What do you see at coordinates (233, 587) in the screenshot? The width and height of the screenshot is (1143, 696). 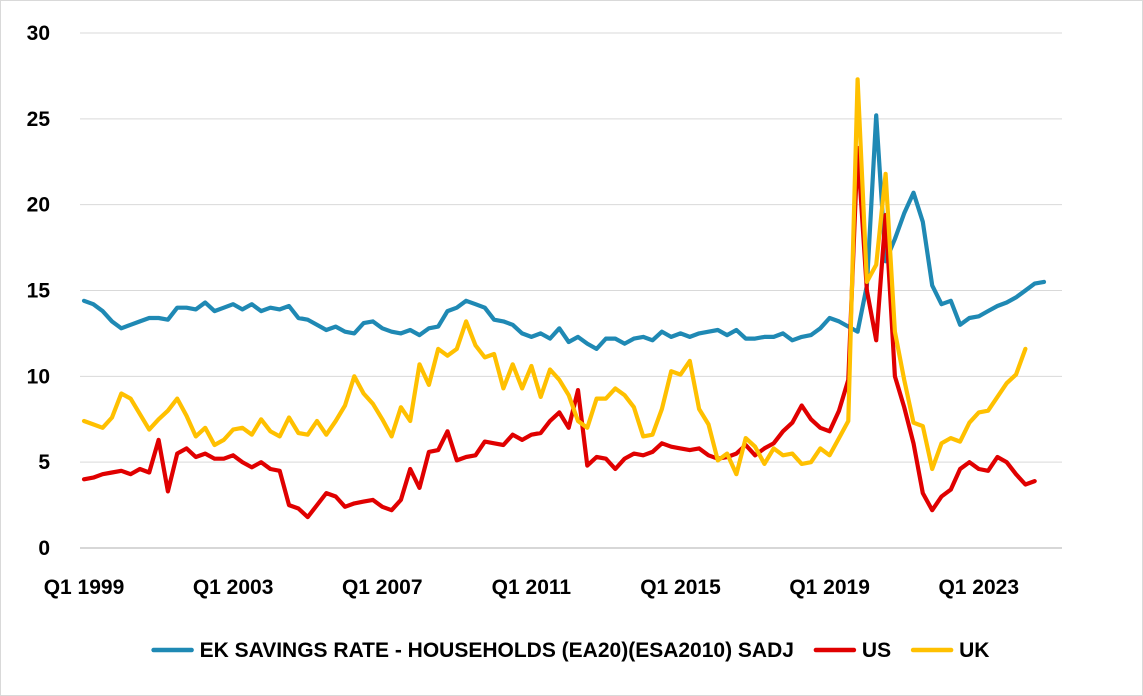 I see `x-tick-label: Q1 2003` at bounding box center [233, 587].